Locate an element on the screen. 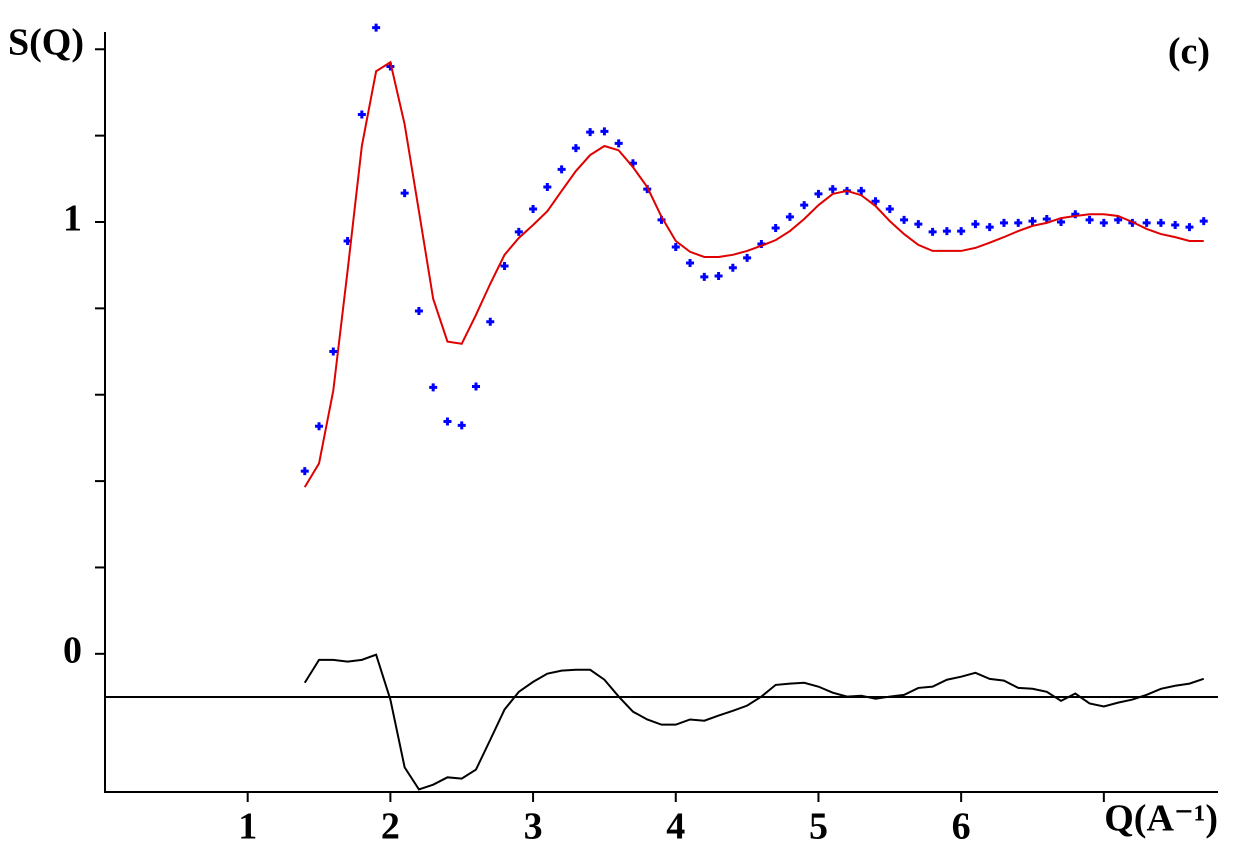  x-tick-label: 4 is located at coordinates (675, 827).